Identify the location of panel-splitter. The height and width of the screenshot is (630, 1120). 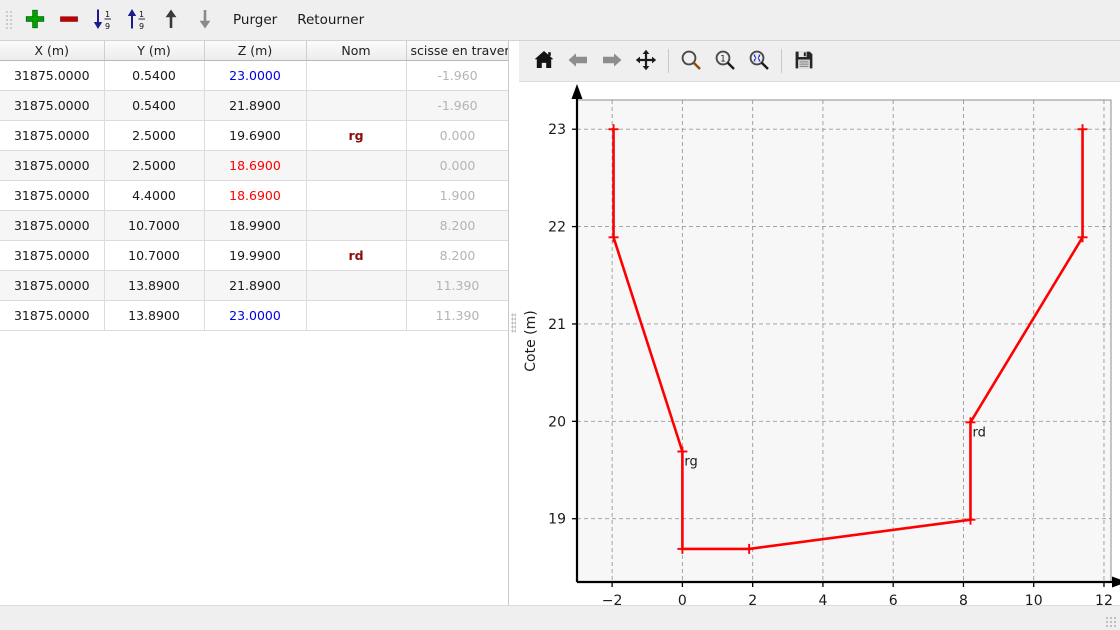
(514, 323).